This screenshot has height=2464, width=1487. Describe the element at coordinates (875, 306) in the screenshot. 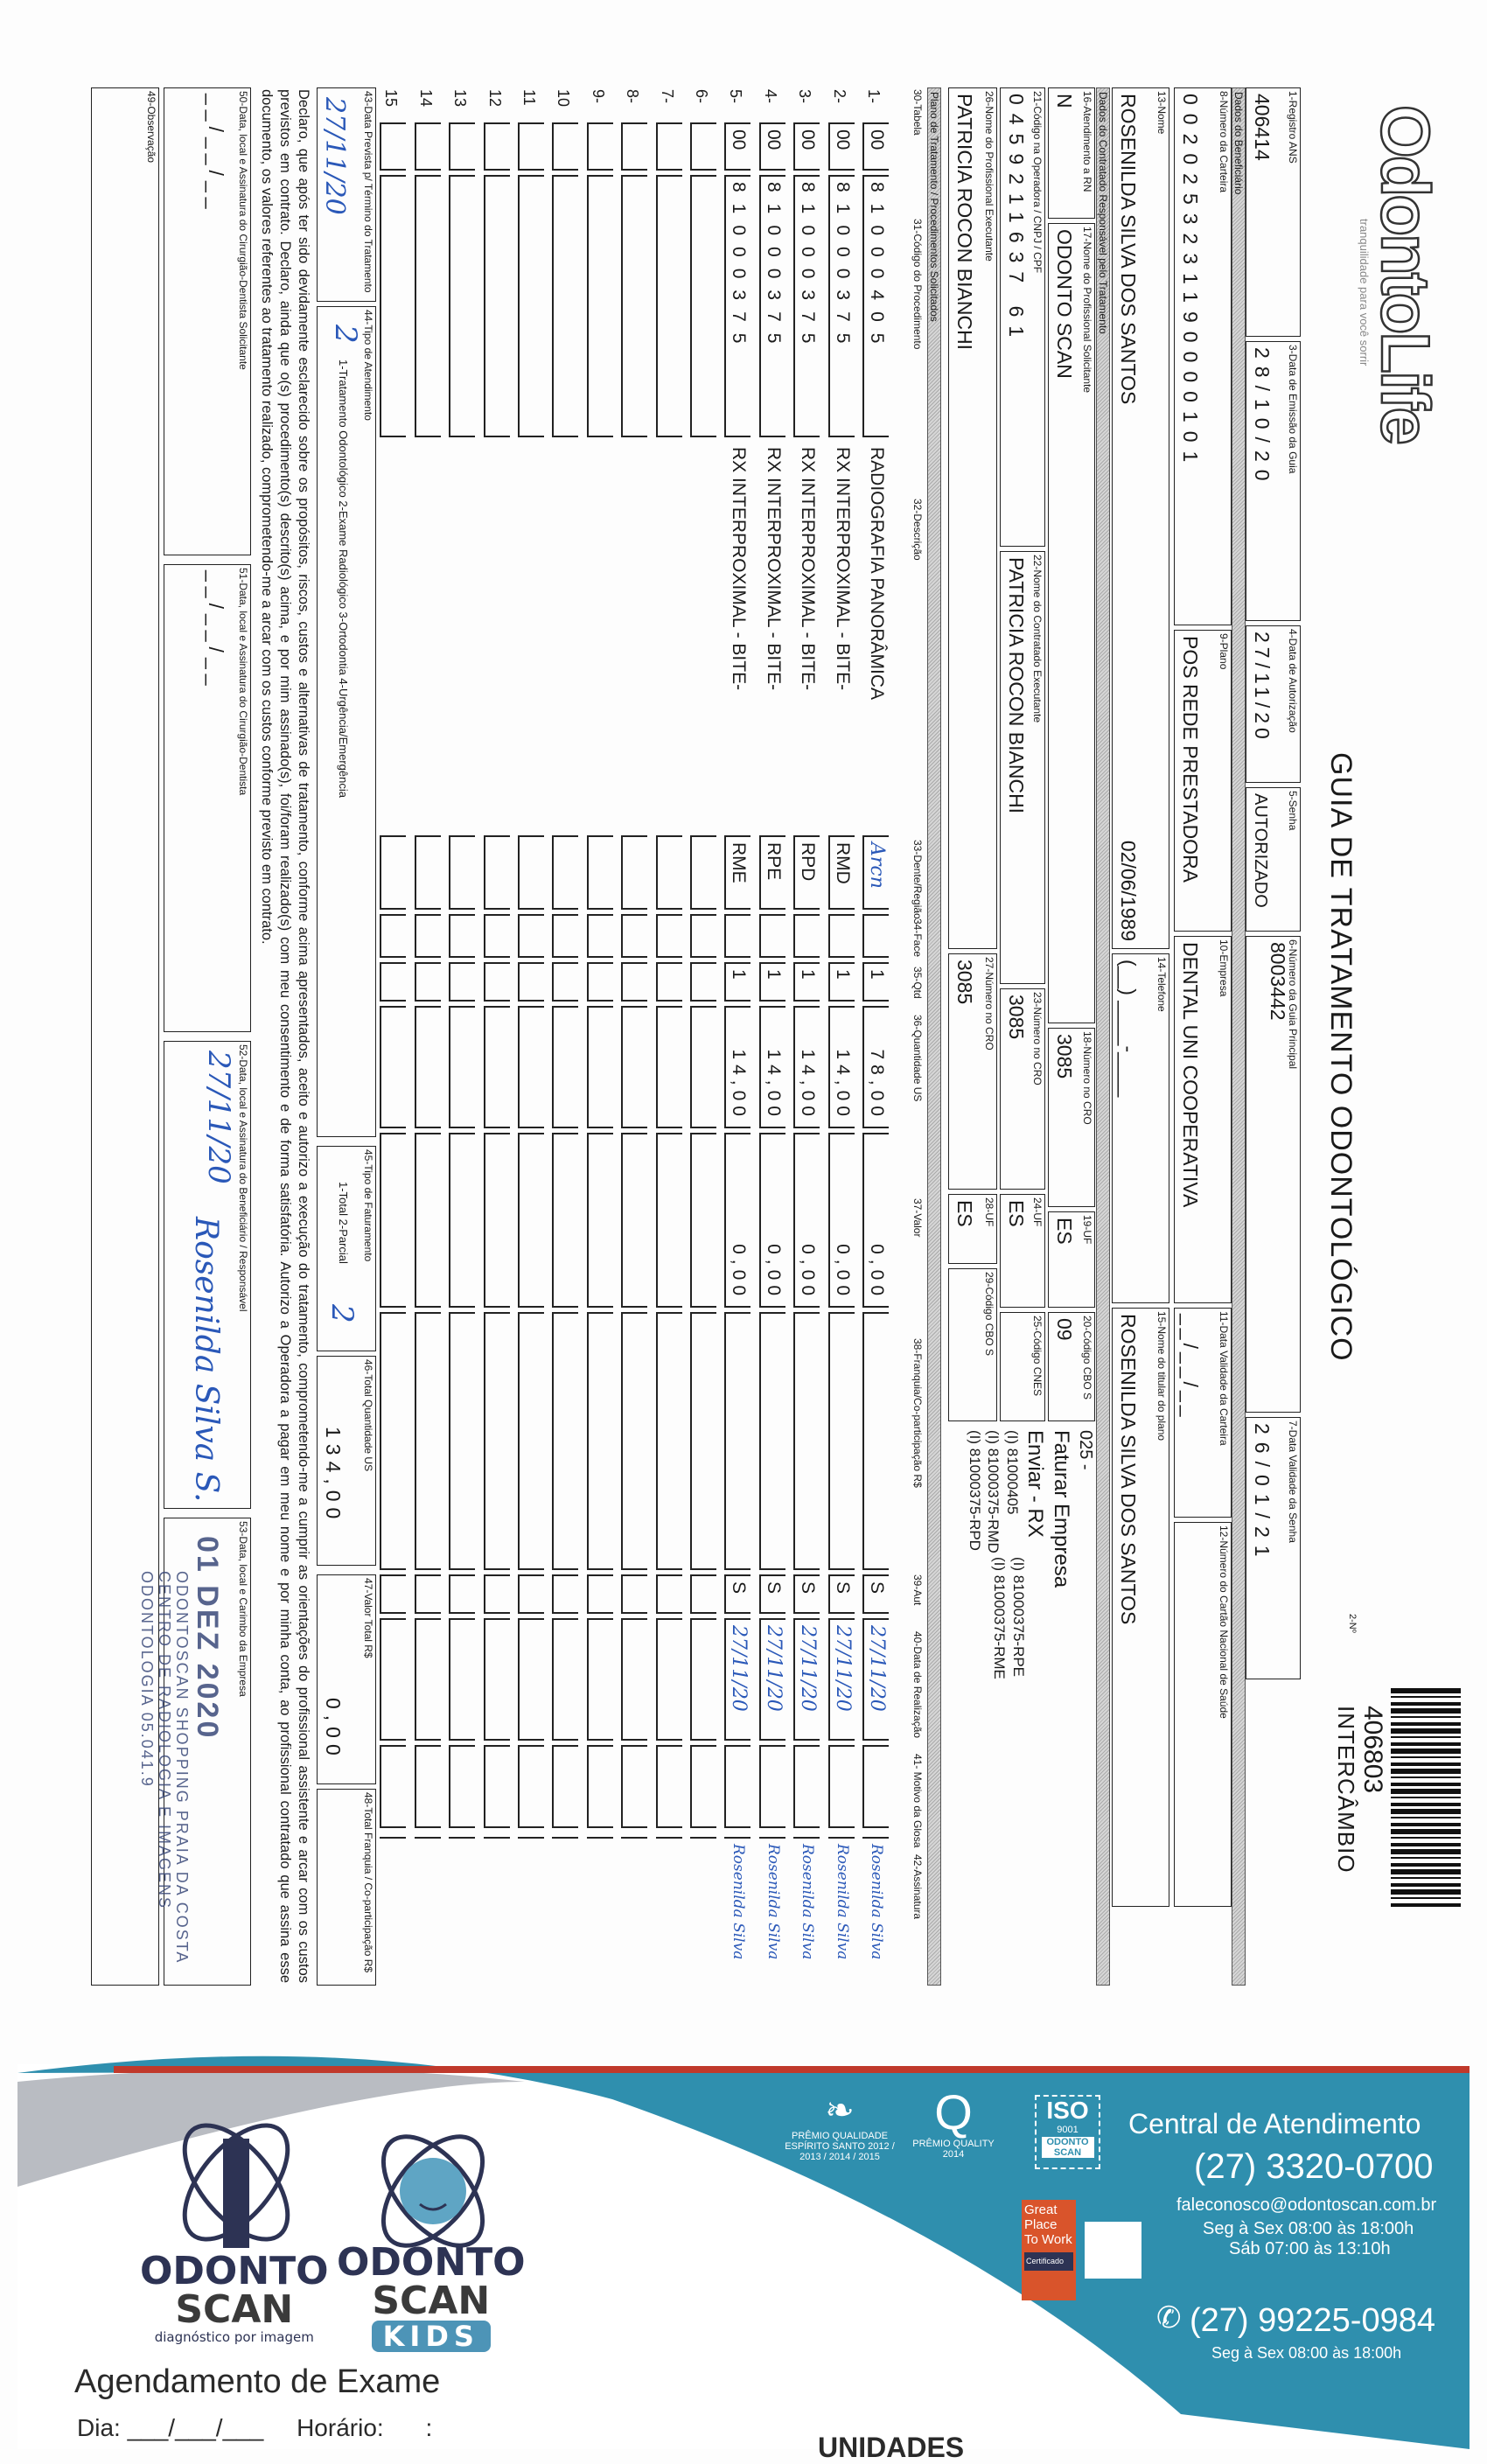

I see `cell-codigo: 81000405` at that location.